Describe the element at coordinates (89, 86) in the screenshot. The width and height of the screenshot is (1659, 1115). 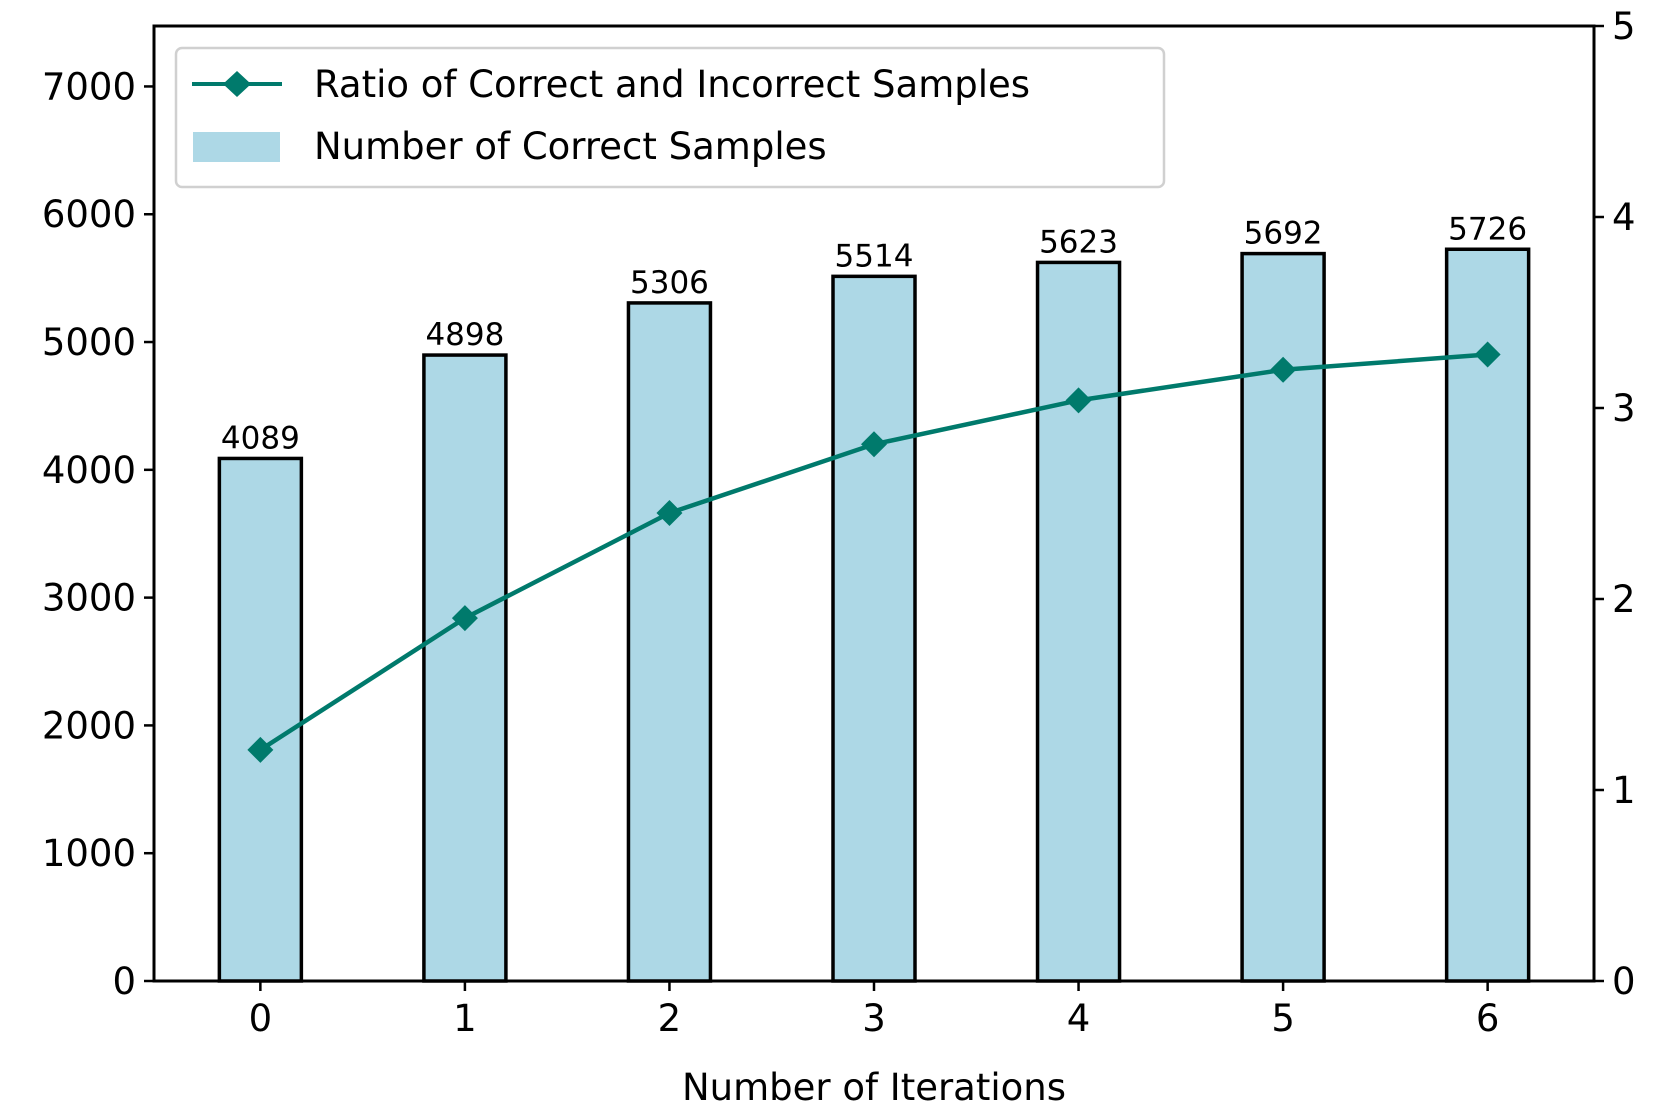
I see `y-tick-label-7: 7000` at that location.